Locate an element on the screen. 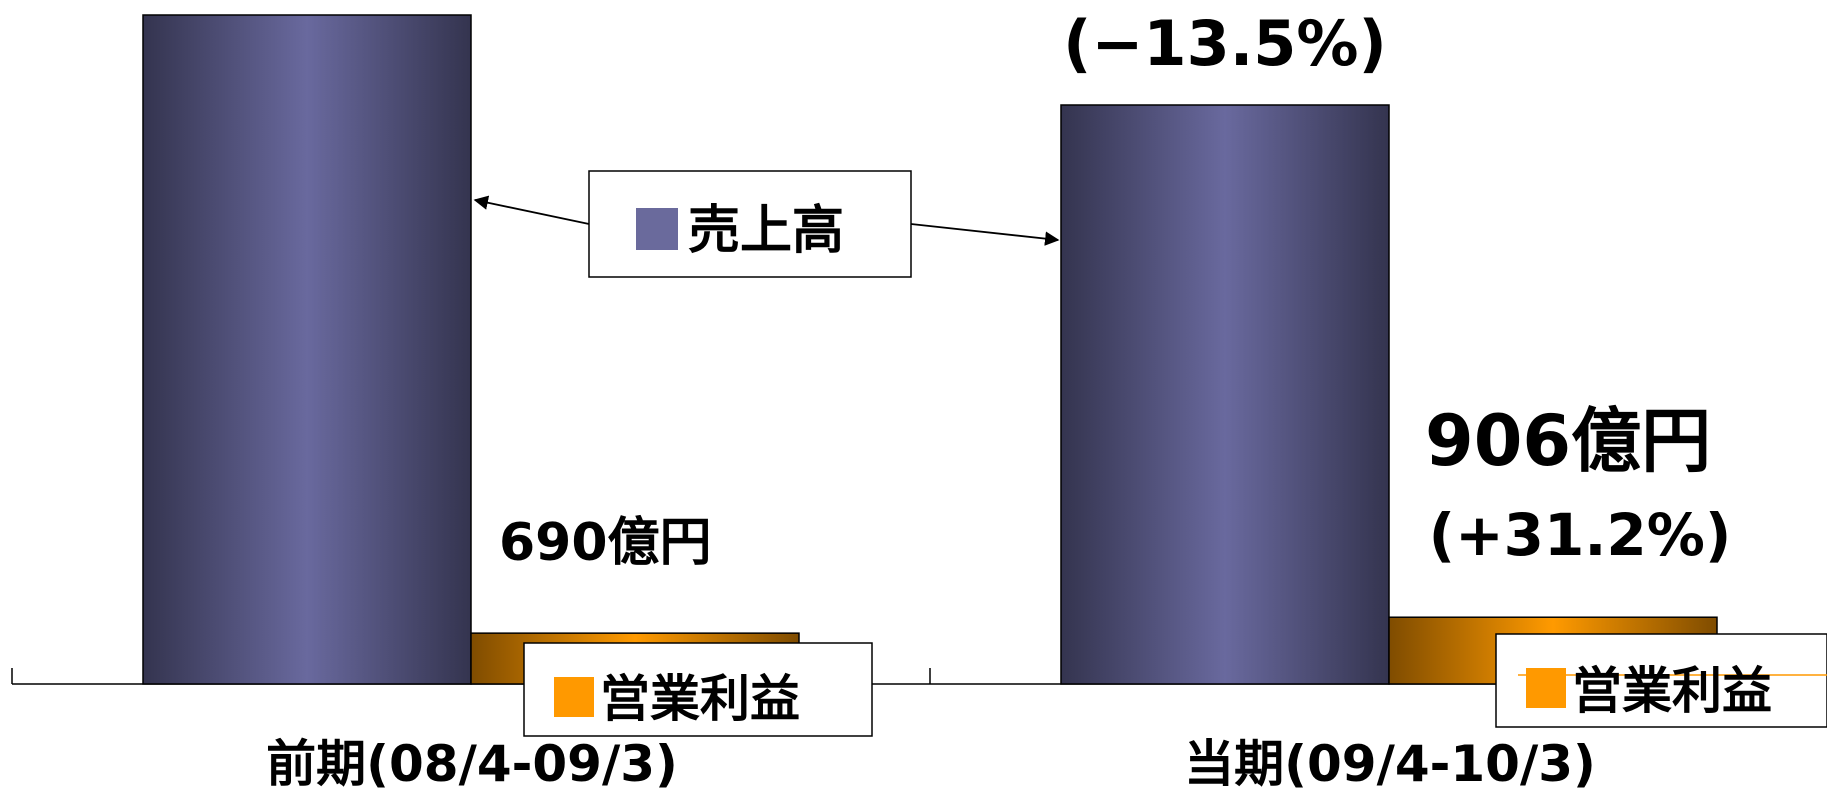 The width and height of the screenshot is (1827, 790). category-label-prev: 前期(08/4-09/3) is located at coordinates (472, 762).